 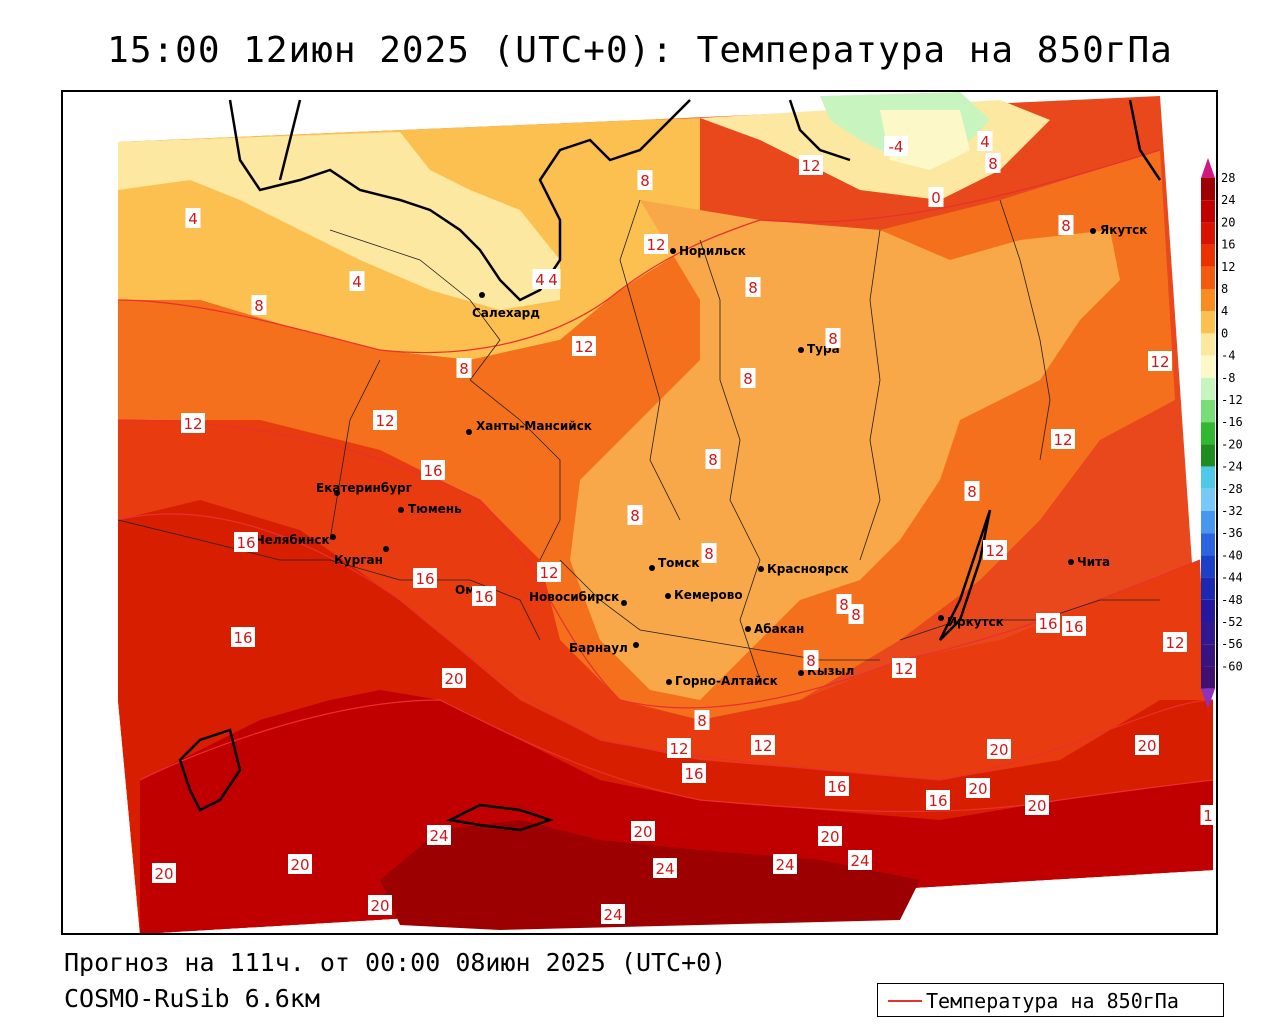 What do you see at coordinates (1232, 489) in the screenshot?
I see `colorbar-tick-label: -28` at bounding box center [1232, 489].